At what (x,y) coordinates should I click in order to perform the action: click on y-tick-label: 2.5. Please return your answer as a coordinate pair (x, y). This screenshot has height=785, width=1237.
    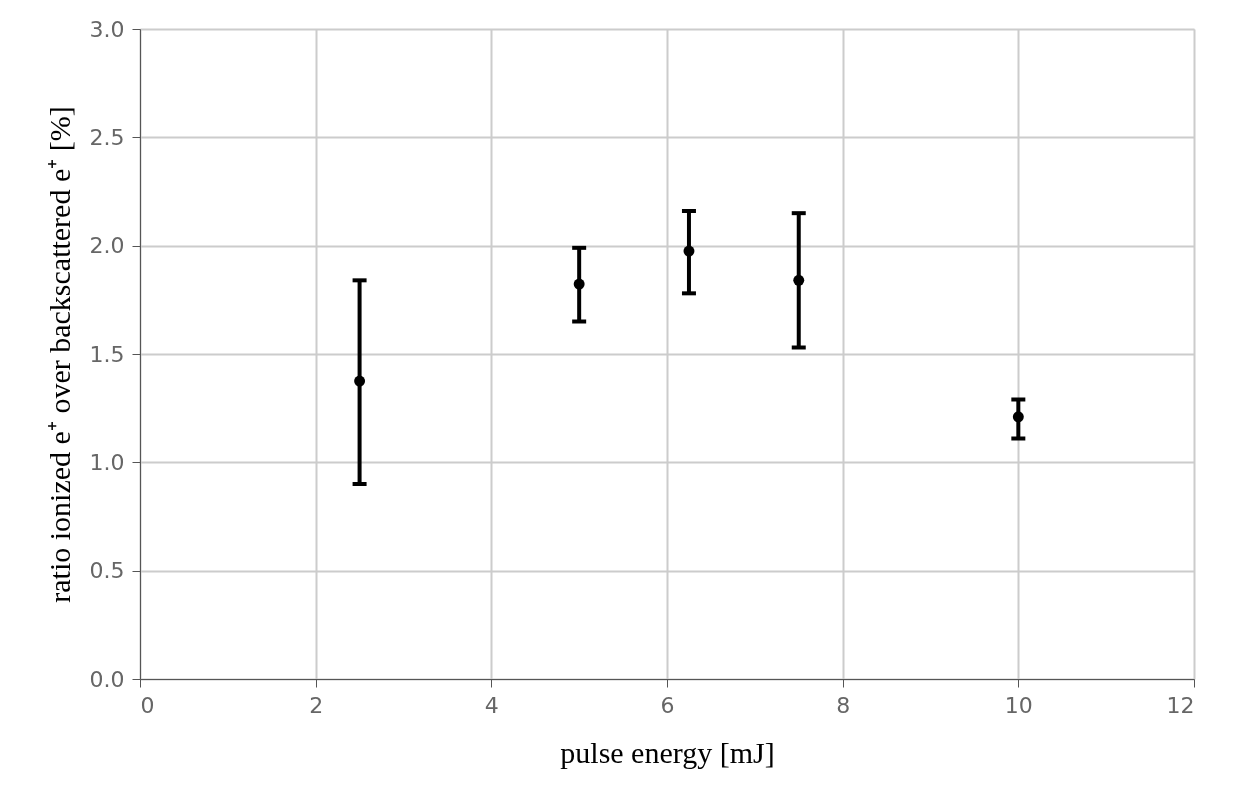
    Looking at the image, I should click on (107, 137).